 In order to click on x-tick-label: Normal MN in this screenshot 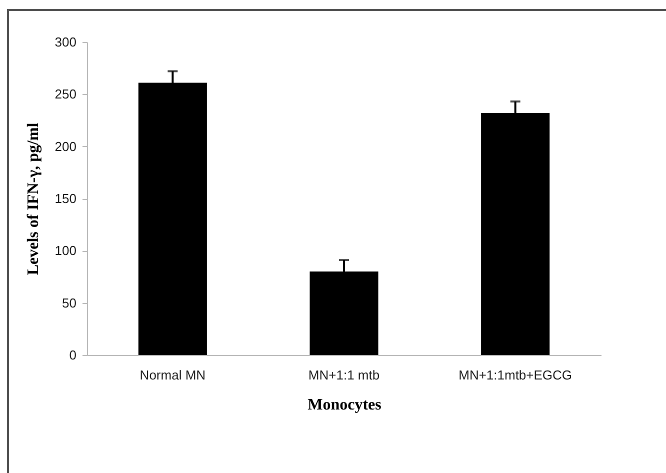, I will do `click(173, 375)`.